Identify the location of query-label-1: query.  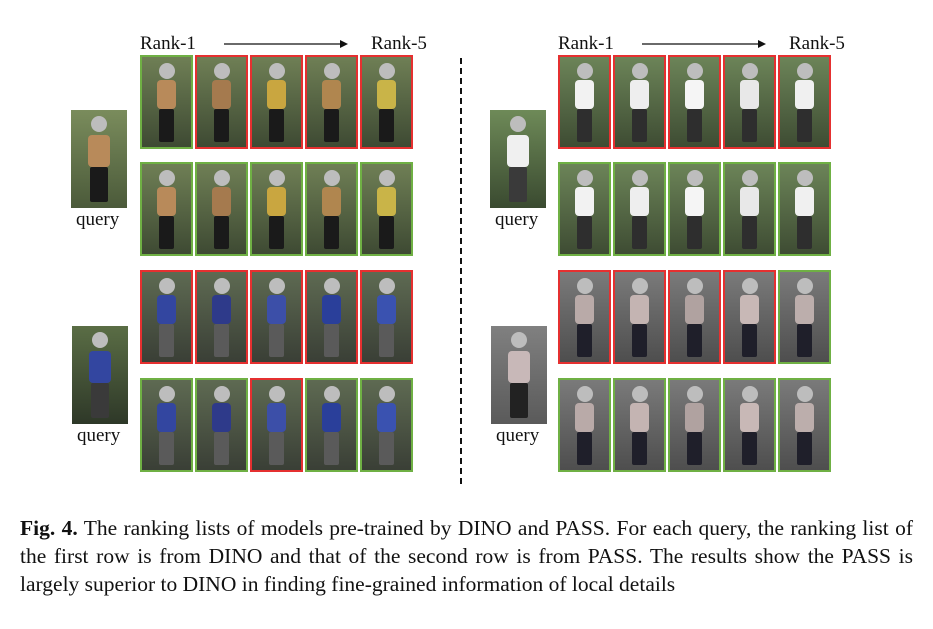
(98, 219).